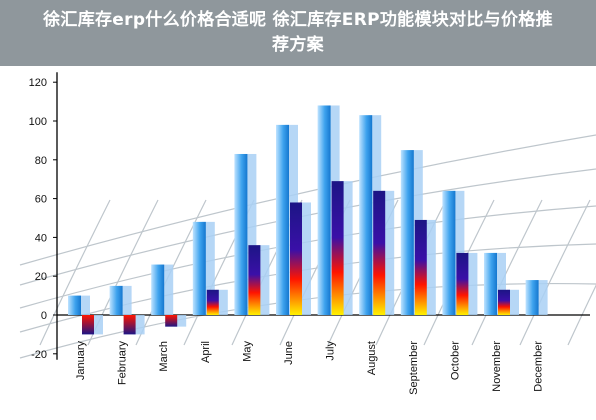 The width and height of the screenshot is (596, 420). What do you see at coordinates (41, 277) in the screenshot?
I see `y-tick-label: 20` at bounding box center [41, 277].